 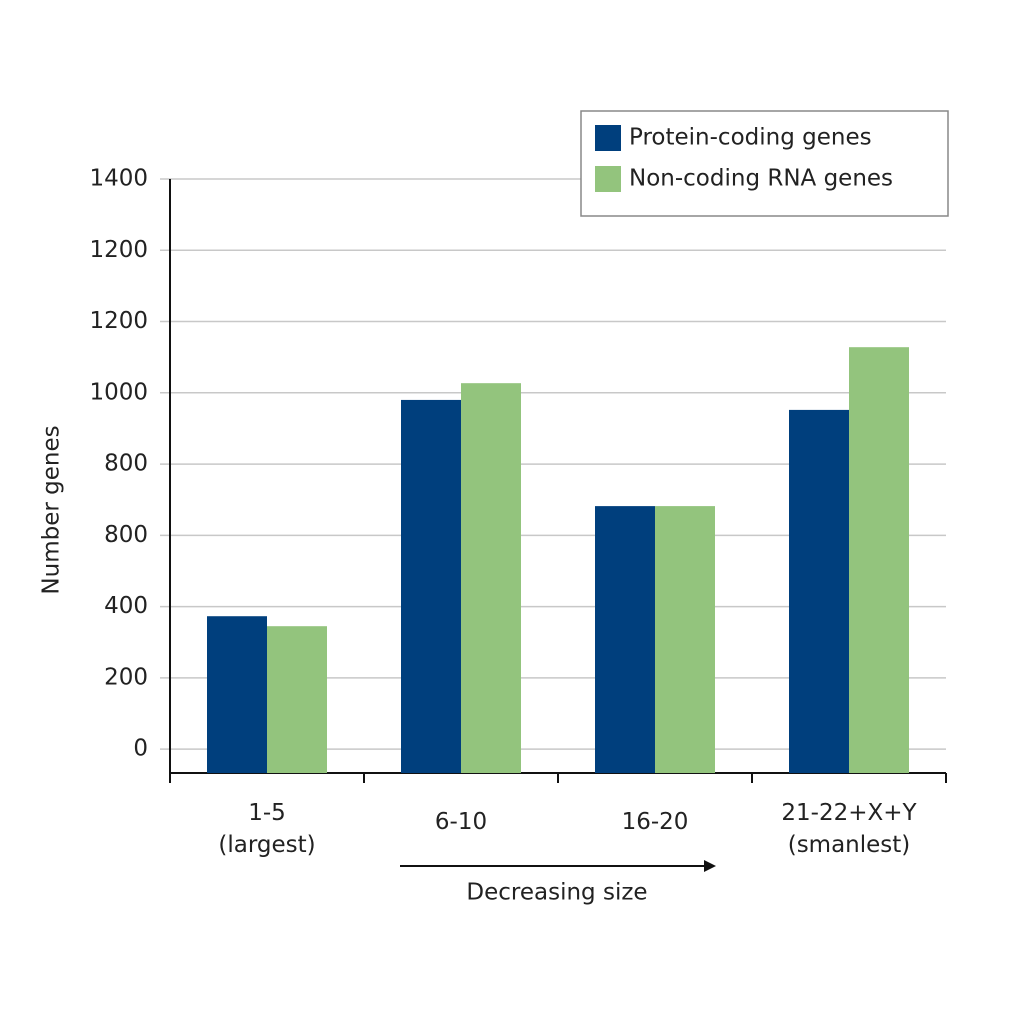 What do you see at coordinates (118, 179) in the screenshot?
I see `y-tick-label: 1400` at bounding box center [118, 179].